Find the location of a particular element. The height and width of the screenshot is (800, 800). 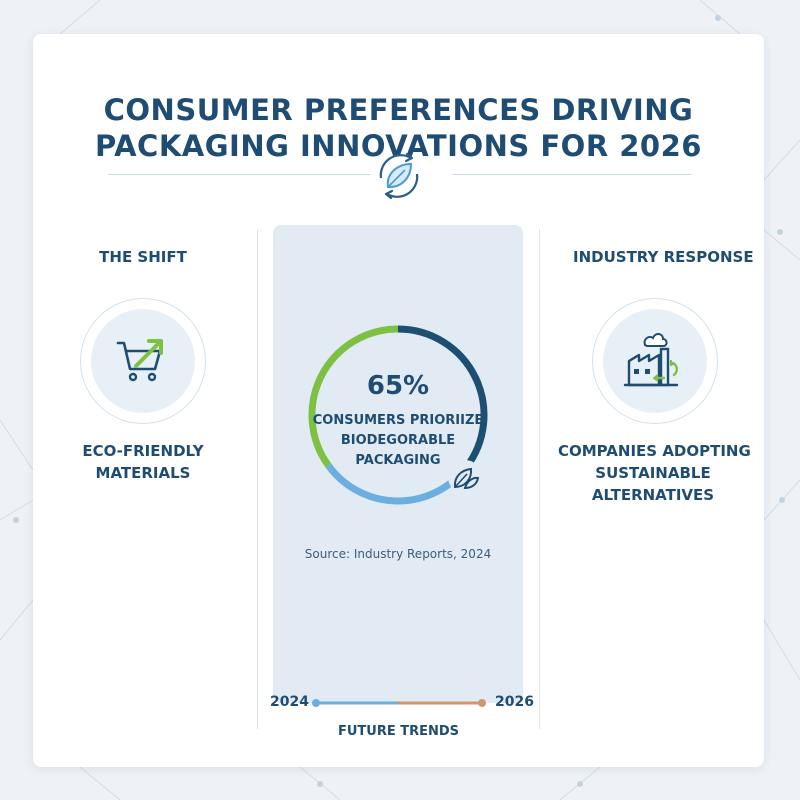

source-note: Source: Industry Reports, 2024 is located at coordinates (398, 554).